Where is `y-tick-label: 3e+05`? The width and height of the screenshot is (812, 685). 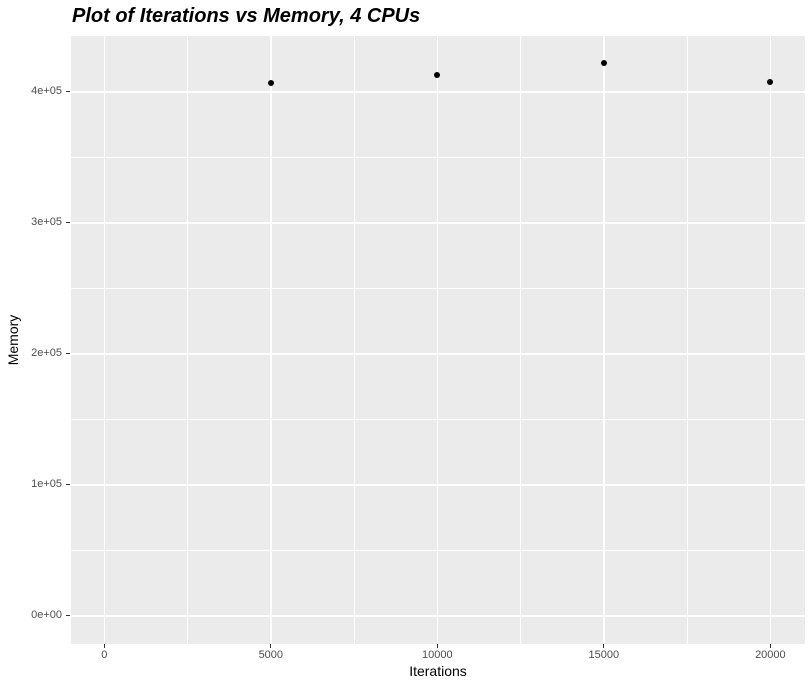 y-tick-label: 3e+05 is located at coordinates (46, 221).